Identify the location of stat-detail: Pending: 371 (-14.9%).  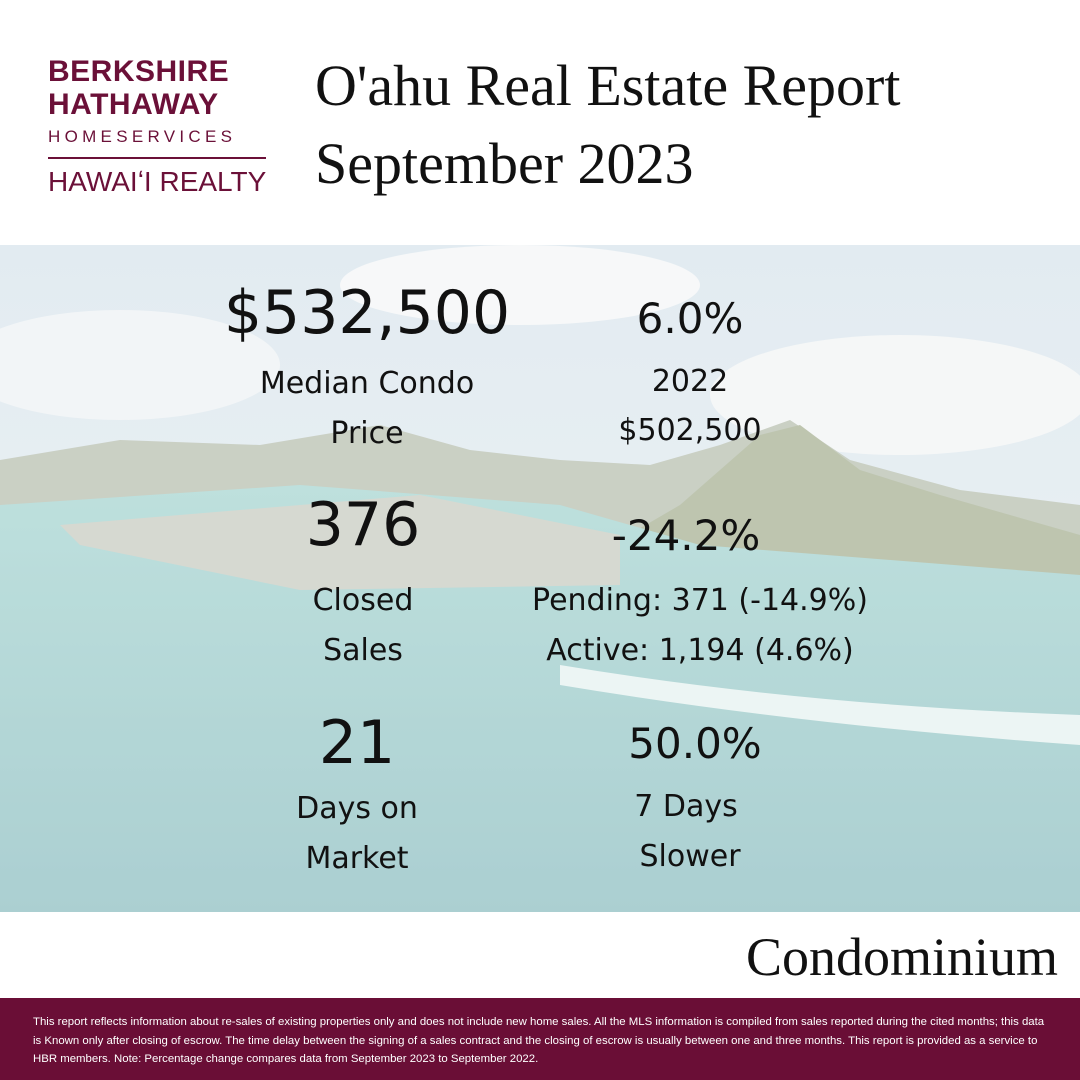
(700, 600).